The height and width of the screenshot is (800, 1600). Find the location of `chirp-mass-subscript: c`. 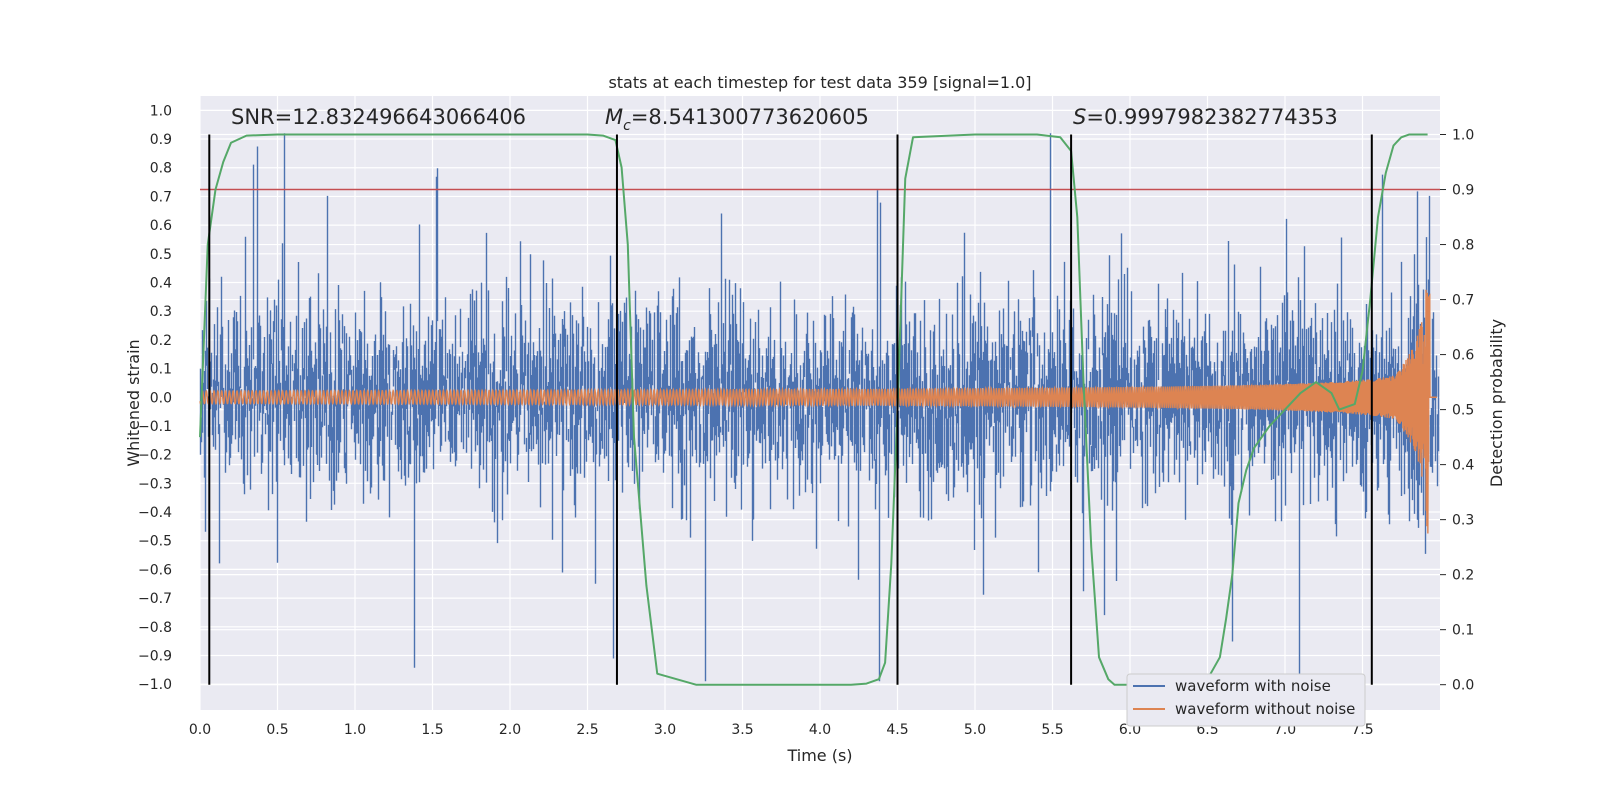

chirp-mass-subscript: c is located at coordinates (627, 126).